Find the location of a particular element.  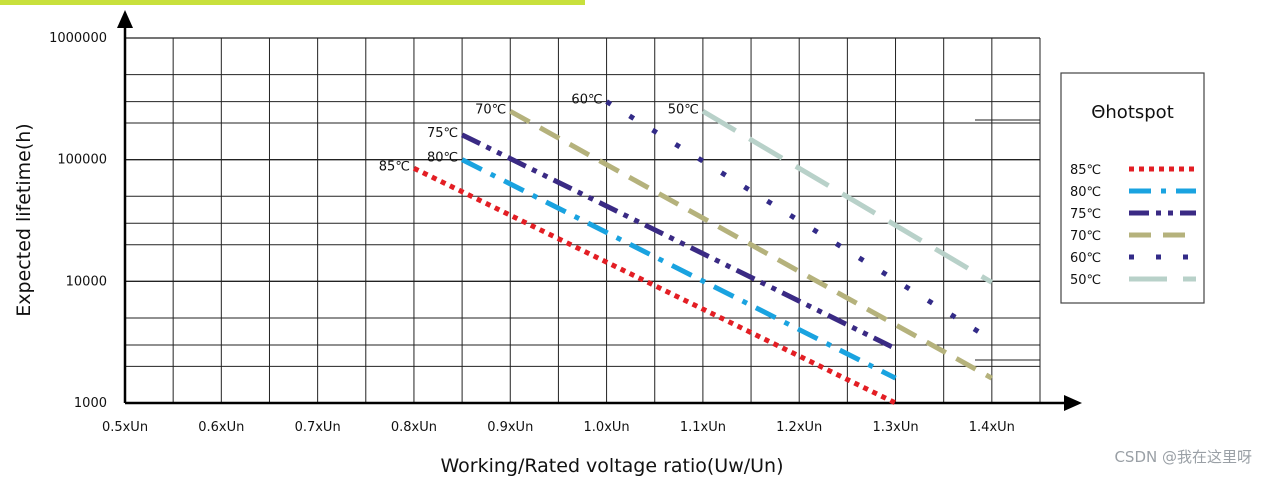

series-label-0: 85℃ is located at coordinates (394, 166).